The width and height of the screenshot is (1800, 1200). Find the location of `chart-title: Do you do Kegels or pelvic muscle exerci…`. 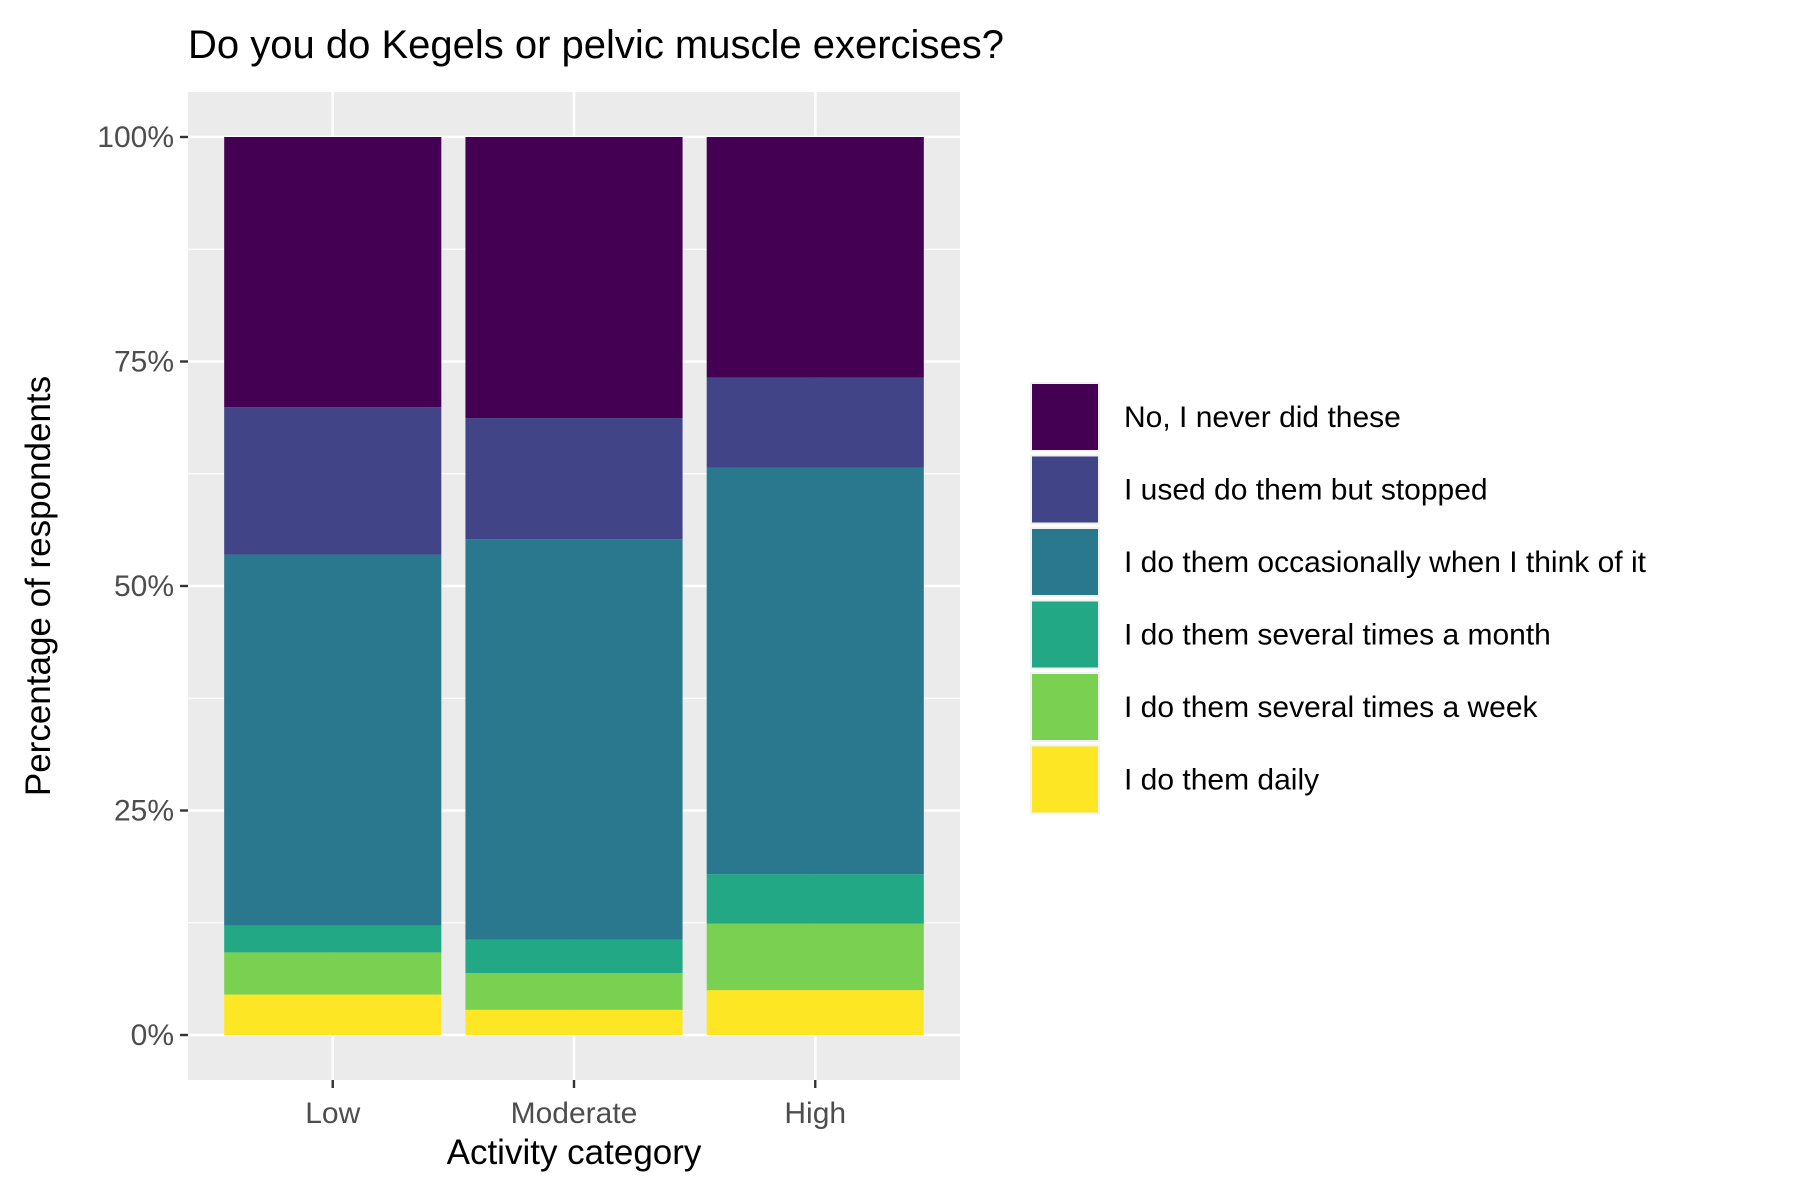

chart-title: Do you do Kegels or pelvic muscle exerci… is located at coordinates (596, 45).